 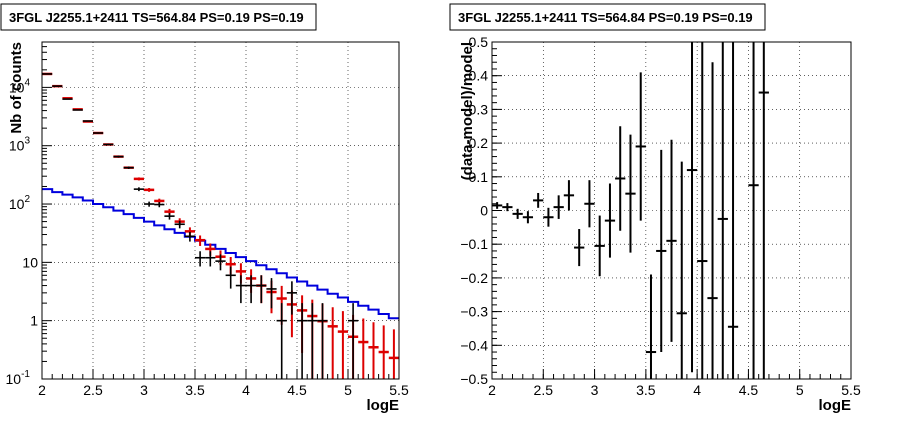 What do you see at coordinates (479, 76) in the screenshot?
I see `y-tick-label: 0.4` at bounding box center [479, 76].